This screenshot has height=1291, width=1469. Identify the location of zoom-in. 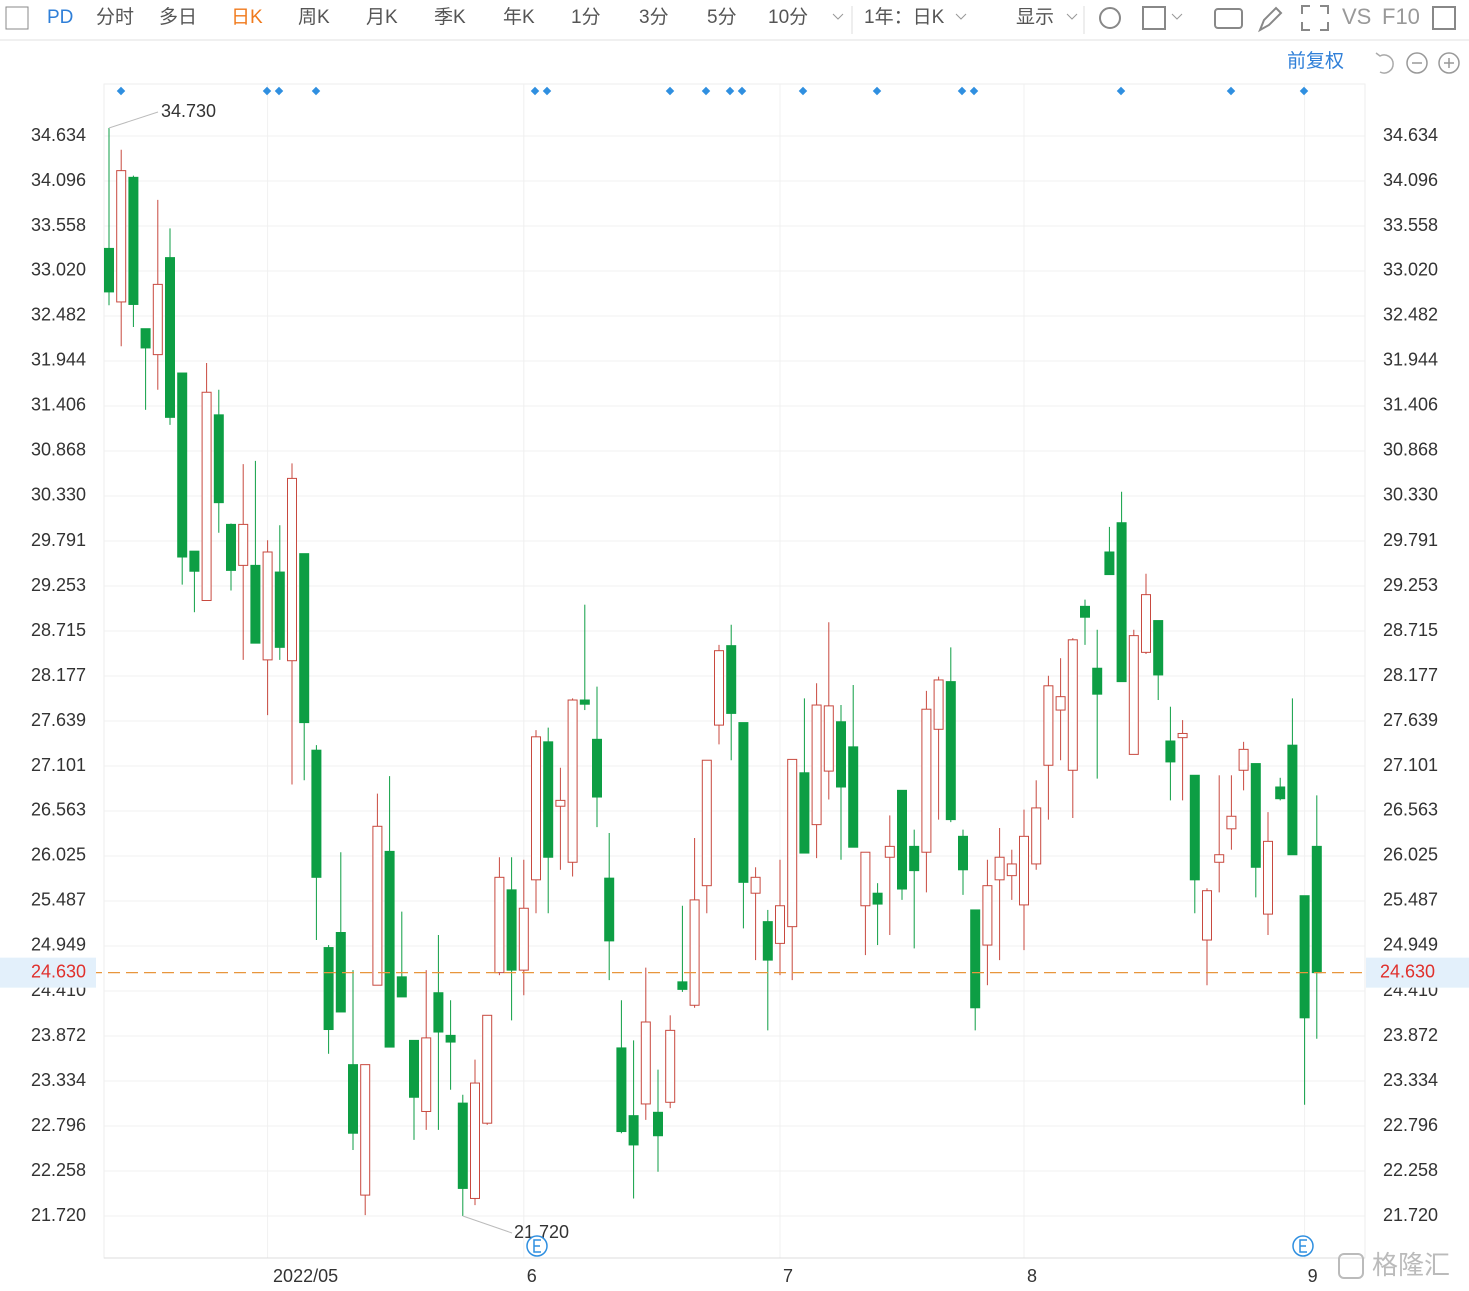
(1449, 63).